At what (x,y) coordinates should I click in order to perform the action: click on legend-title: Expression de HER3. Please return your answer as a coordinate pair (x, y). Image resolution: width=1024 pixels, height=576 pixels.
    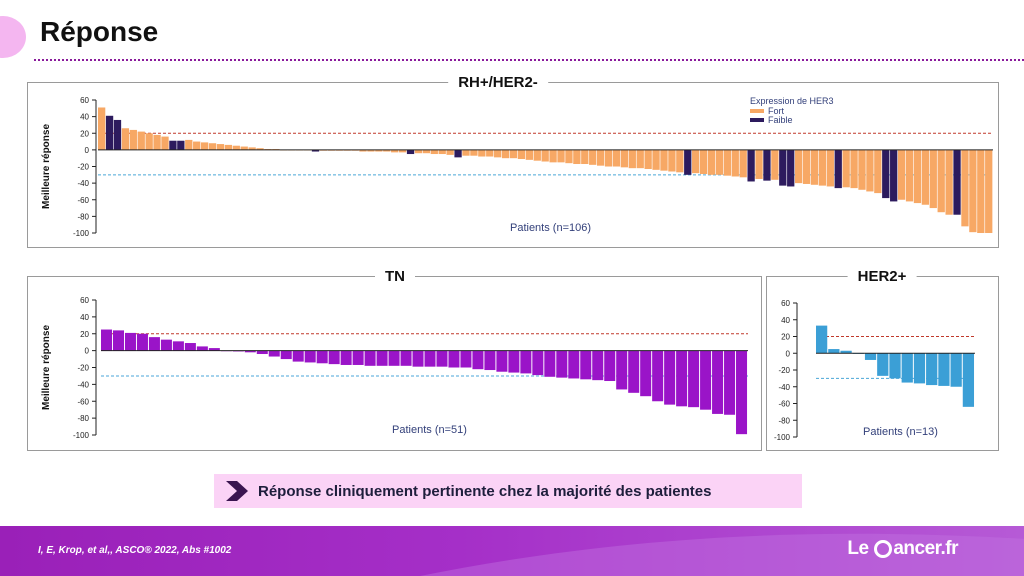
    Looking at the image, I should click on (792, 101).